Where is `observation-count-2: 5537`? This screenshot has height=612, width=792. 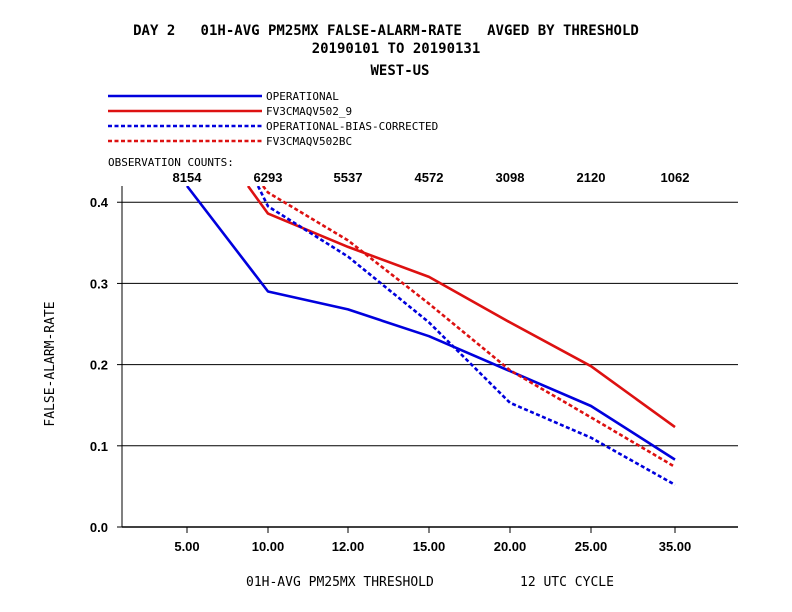
observation-count-2: 5537 is located at coordinates (348, 177).